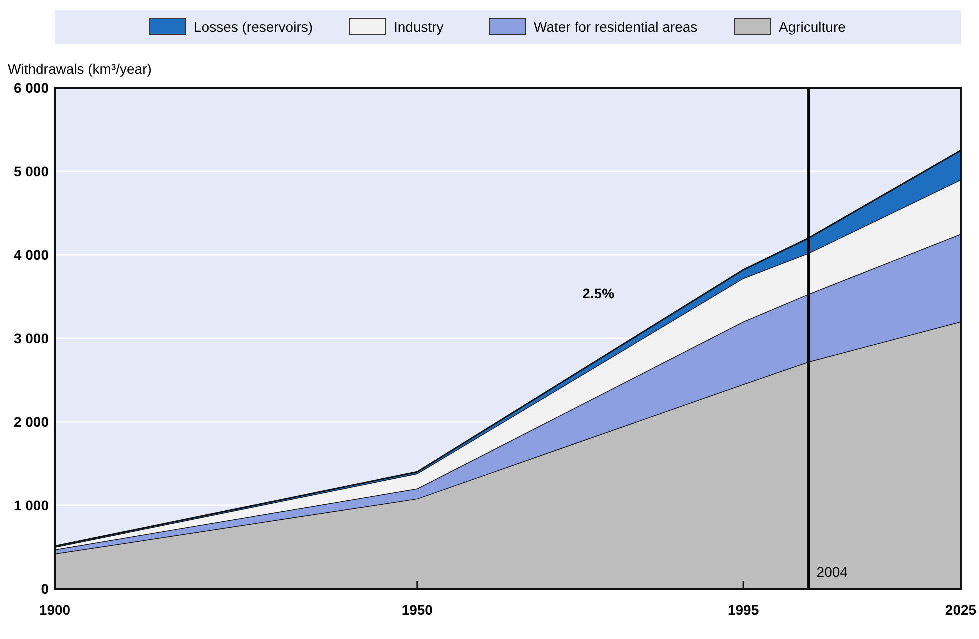  Describe the element at coordinates (32, 506) in the screenshot. I see `y-tick-label: 1 000` at that location.